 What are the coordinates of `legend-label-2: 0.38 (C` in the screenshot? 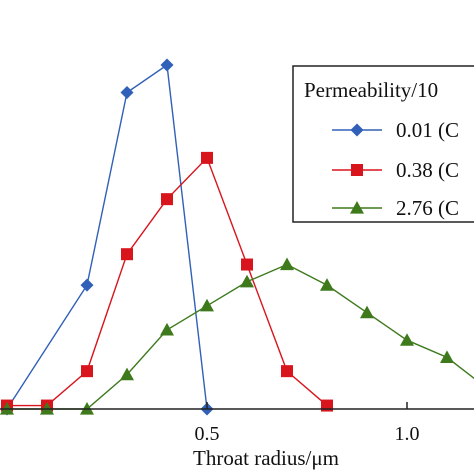 It's located at (427, 170).